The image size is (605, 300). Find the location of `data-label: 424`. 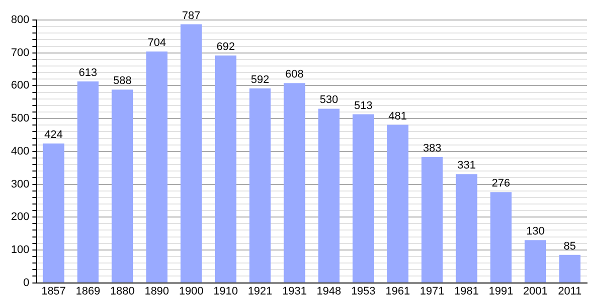

data-label: 424 is located at coordinates (53, 135).